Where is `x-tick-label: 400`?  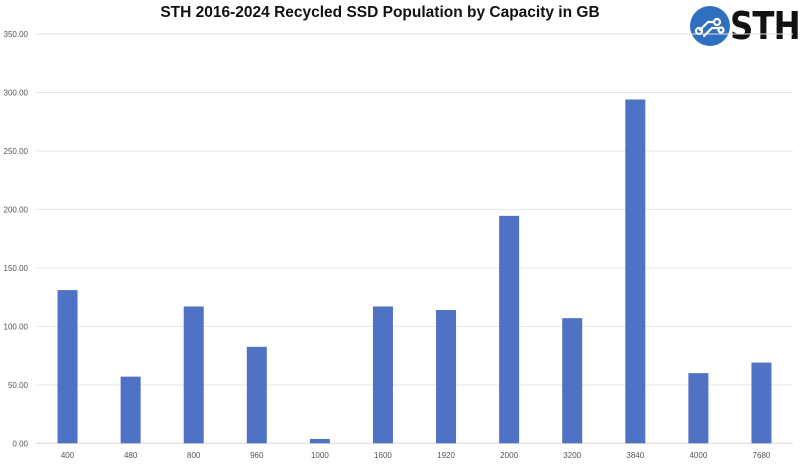
x-tick-label: 400 is located at coordinates (68, 455).